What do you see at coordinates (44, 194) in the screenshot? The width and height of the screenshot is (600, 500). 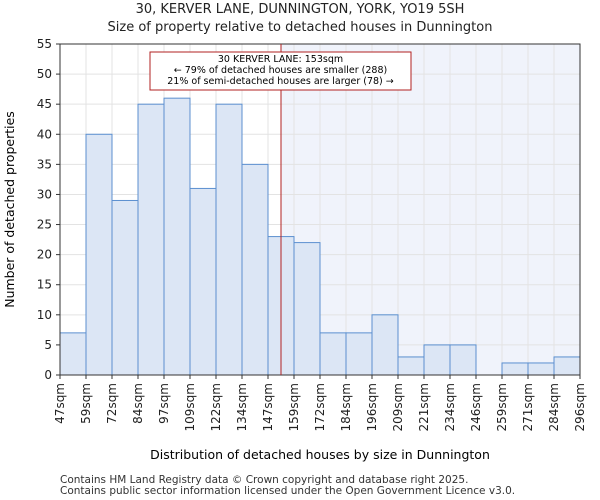 I see `y-tick-label: 30` at bounding box center [44, 194].